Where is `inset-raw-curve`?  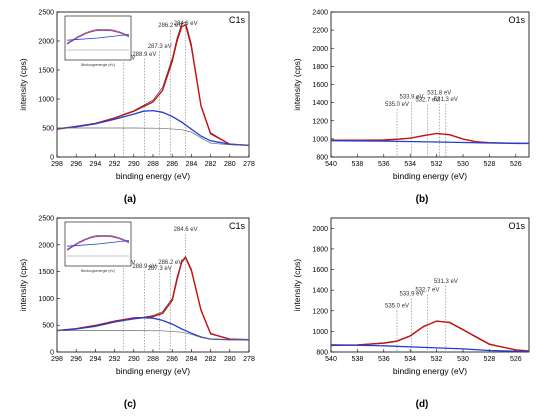
inset-raw-curve is located at coordinates (98, 36).